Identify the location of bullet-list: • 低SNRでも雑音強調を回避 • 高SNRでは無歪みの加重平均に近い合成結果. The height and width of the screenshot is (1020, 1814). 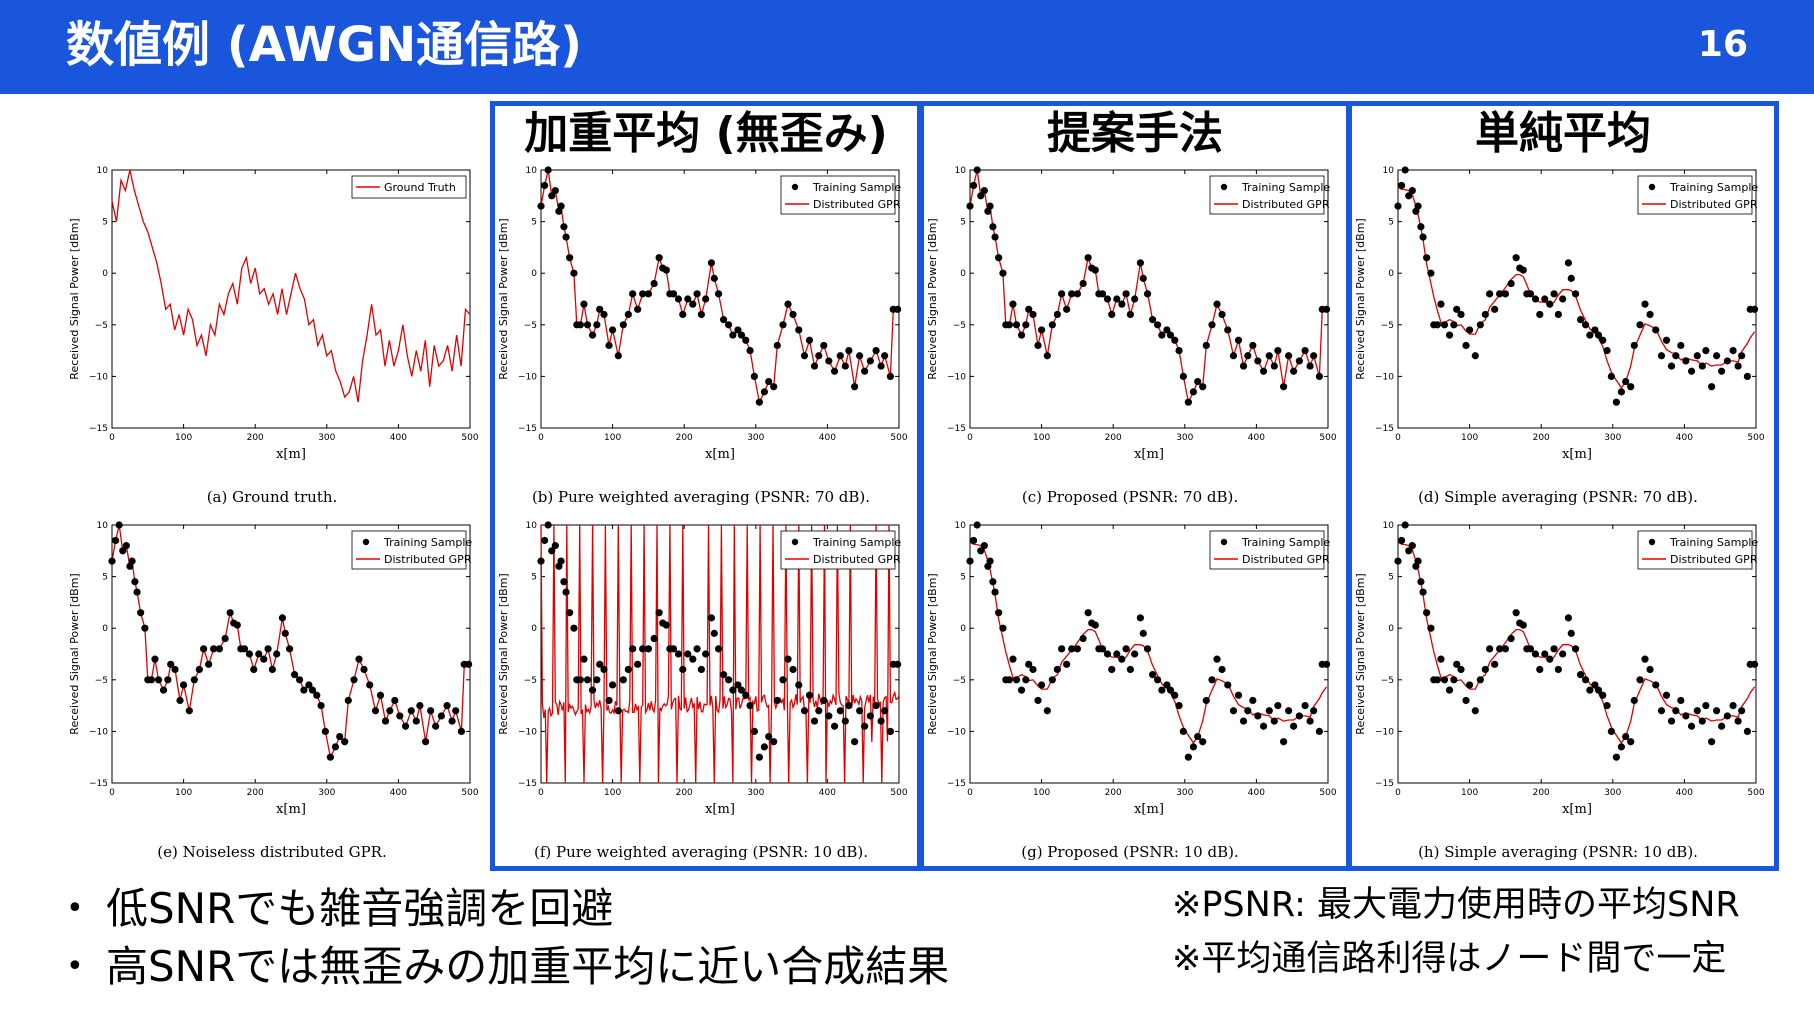
(507, 938).